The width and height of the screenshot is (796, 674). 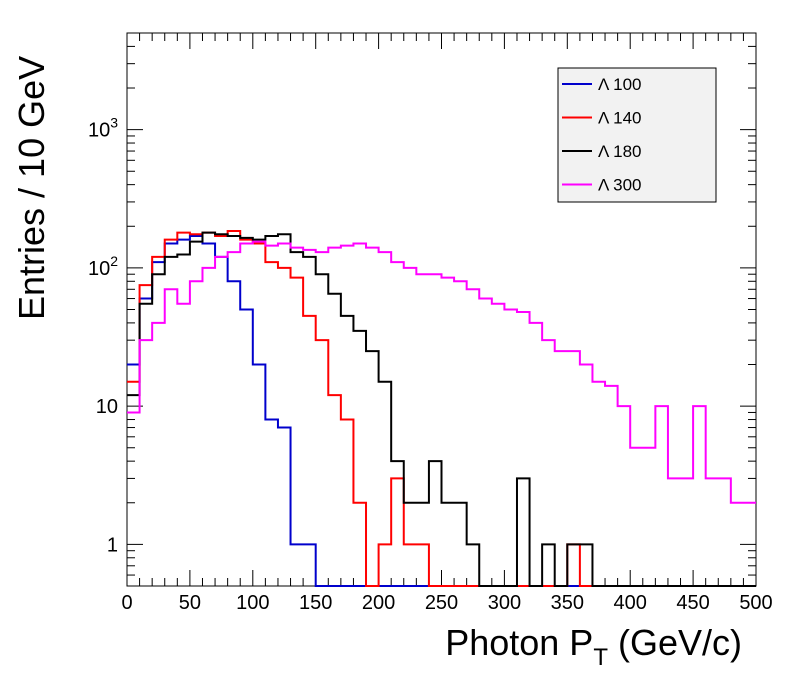 What do you see at coordinates (602, 135) in the screenshot?
I see `legend-entries: Λ 100 Λ 140 Λ 180 Λ 300` at bounding box center [602, 135].